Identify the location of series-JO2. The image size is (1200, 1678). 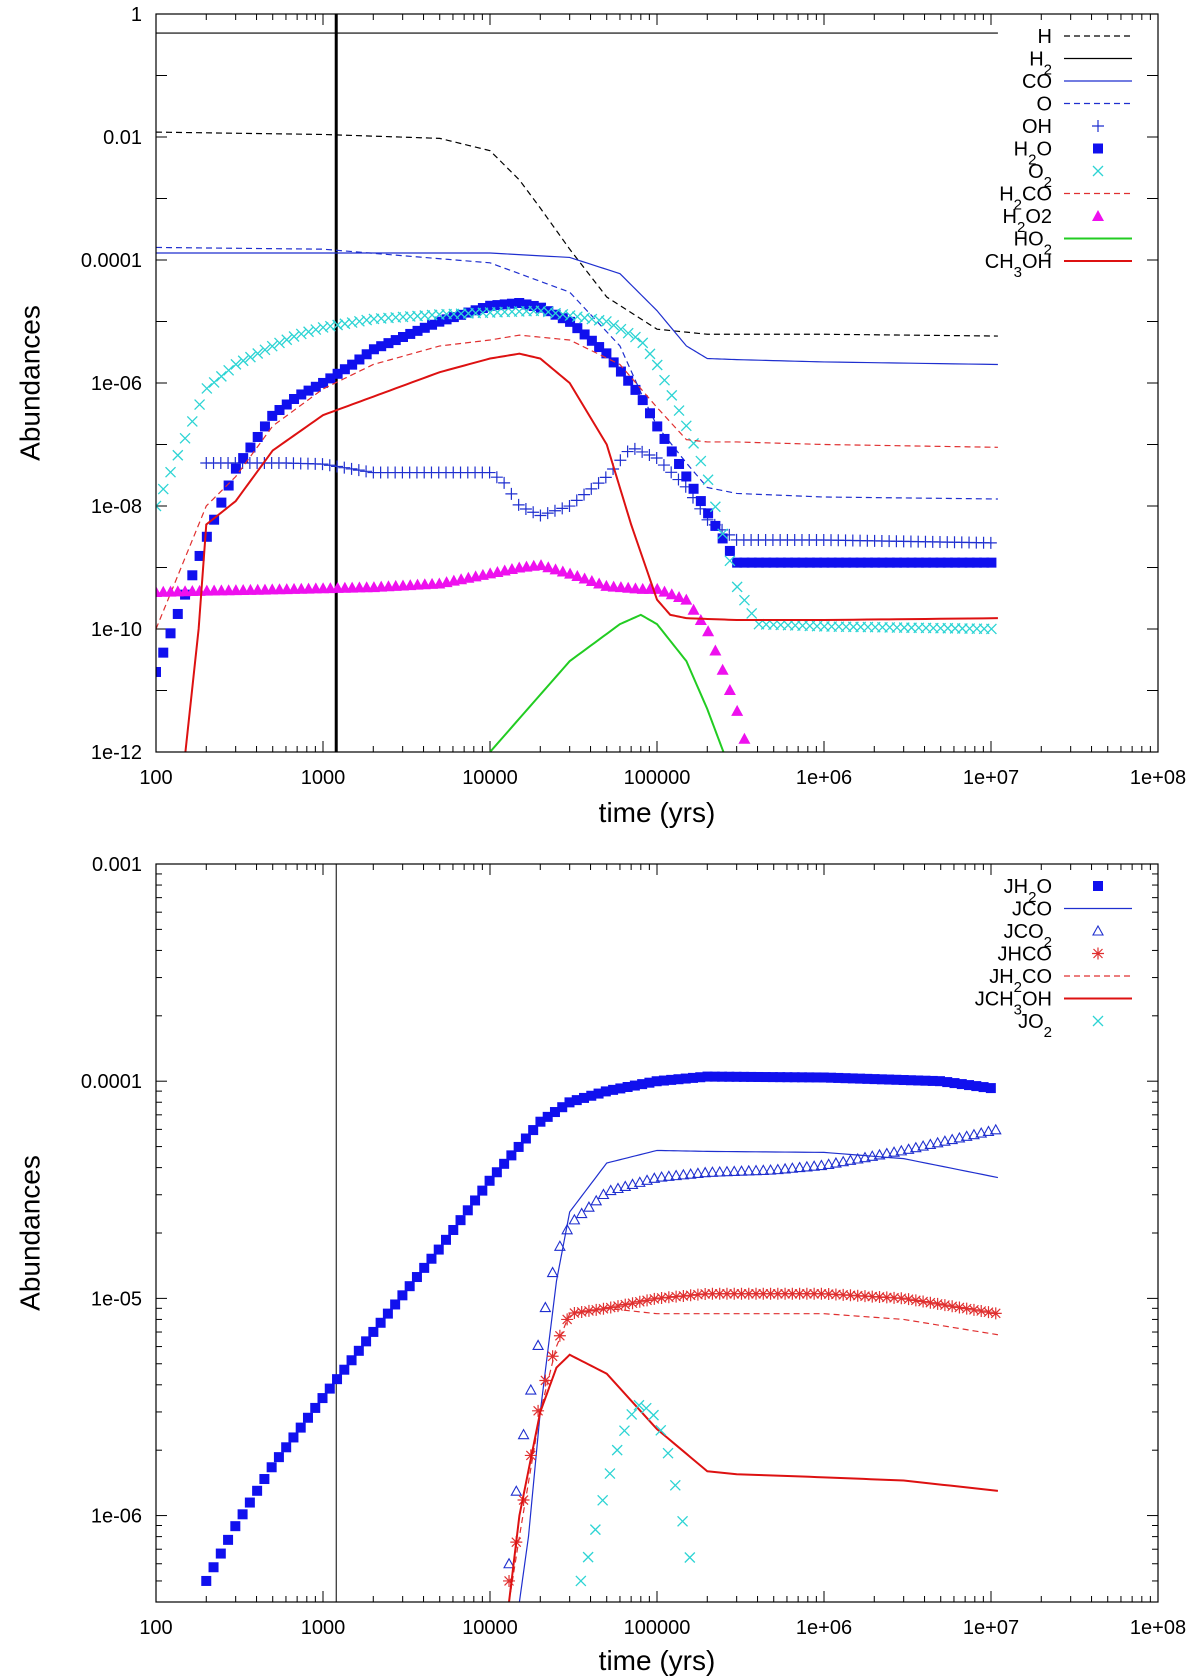
(635, 1493).